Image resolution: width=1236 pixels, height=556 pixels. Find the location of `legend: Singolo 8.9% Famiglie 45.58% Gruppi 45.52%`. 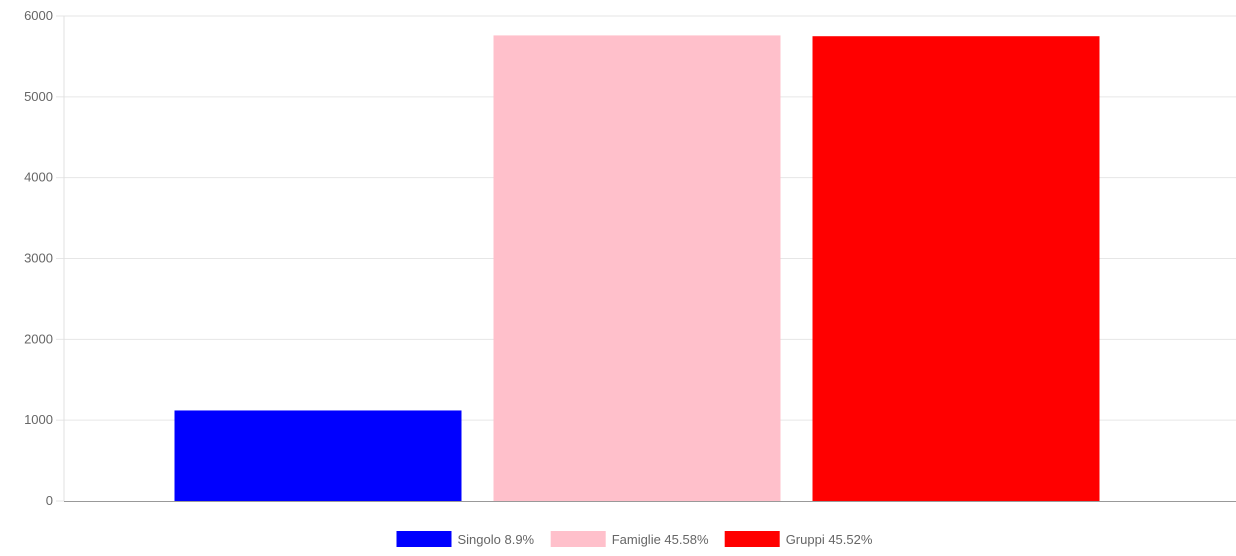

legend: Singolo 8.9% Famiglie 45.58% Gruppi 45.52% is located at coordinates (634, 539).